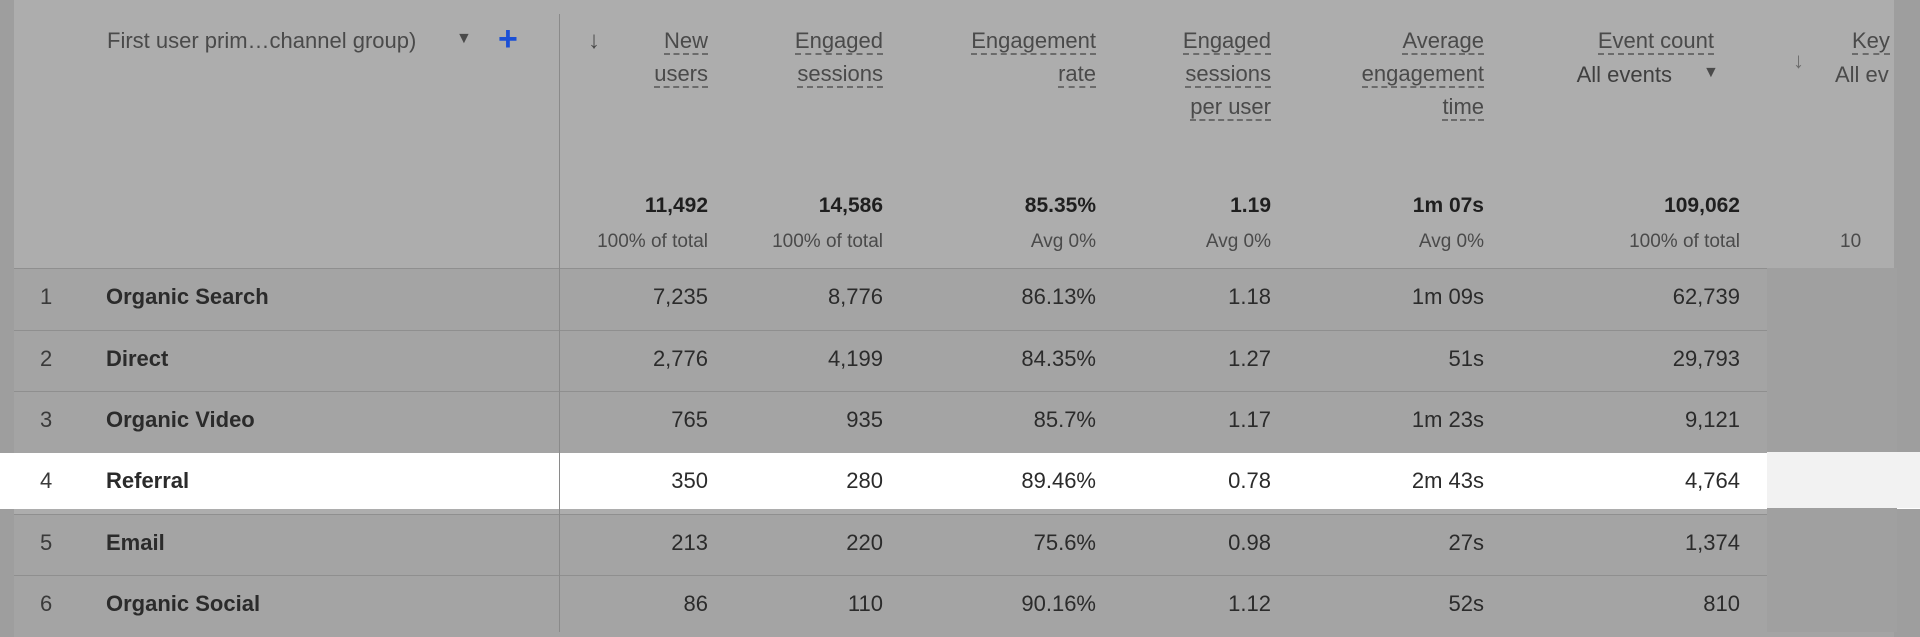 The image size is (1920, 637). Describe the element at coordinates (187, 296) in the screenshot. I see `row-channel-name: Organic Search` at that location.